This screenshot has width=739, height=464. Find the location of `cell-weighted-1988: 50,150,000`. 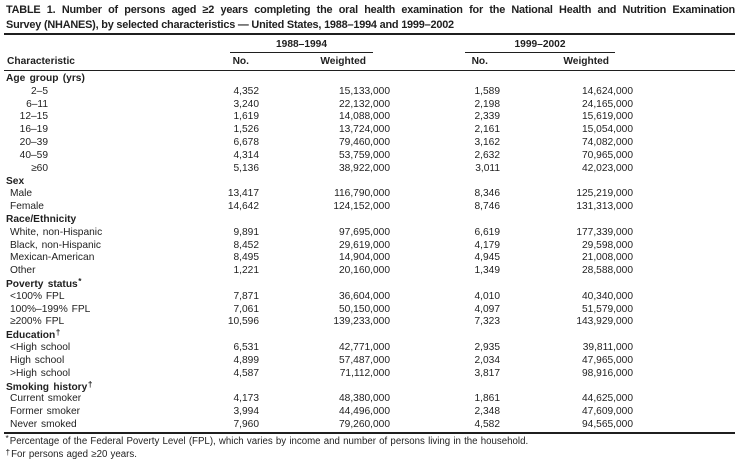

cell-weighted-1988: 50,150,000 is located at coordinates (364, 309).